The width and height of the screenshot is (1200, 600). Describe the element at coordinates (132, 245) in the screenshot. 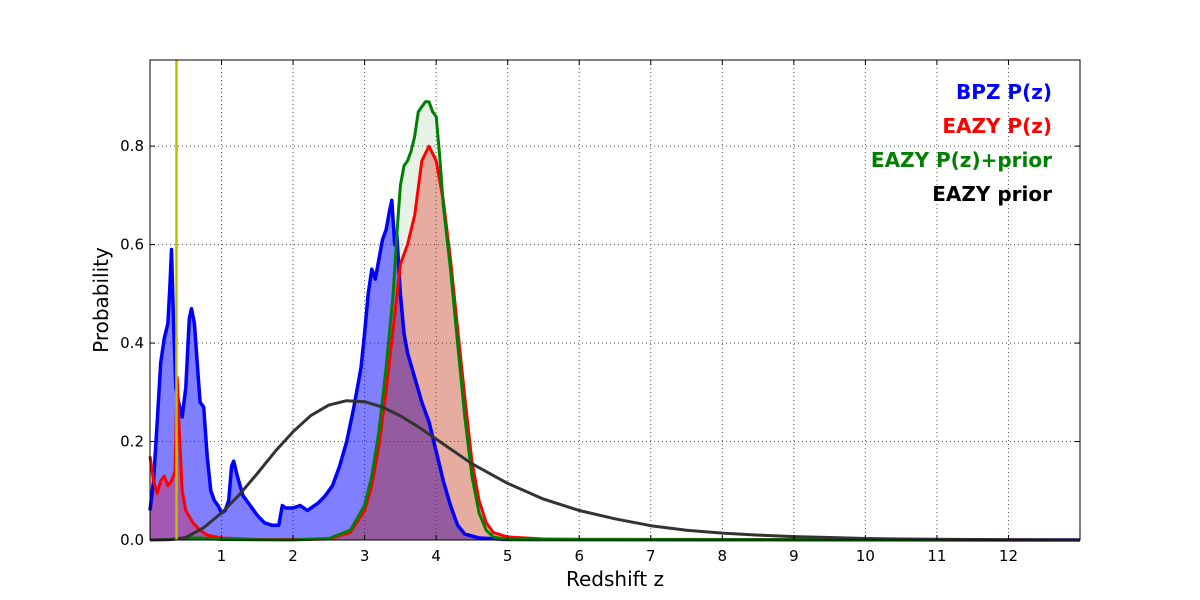

I see `y-tick-label: 0.6` at that location.